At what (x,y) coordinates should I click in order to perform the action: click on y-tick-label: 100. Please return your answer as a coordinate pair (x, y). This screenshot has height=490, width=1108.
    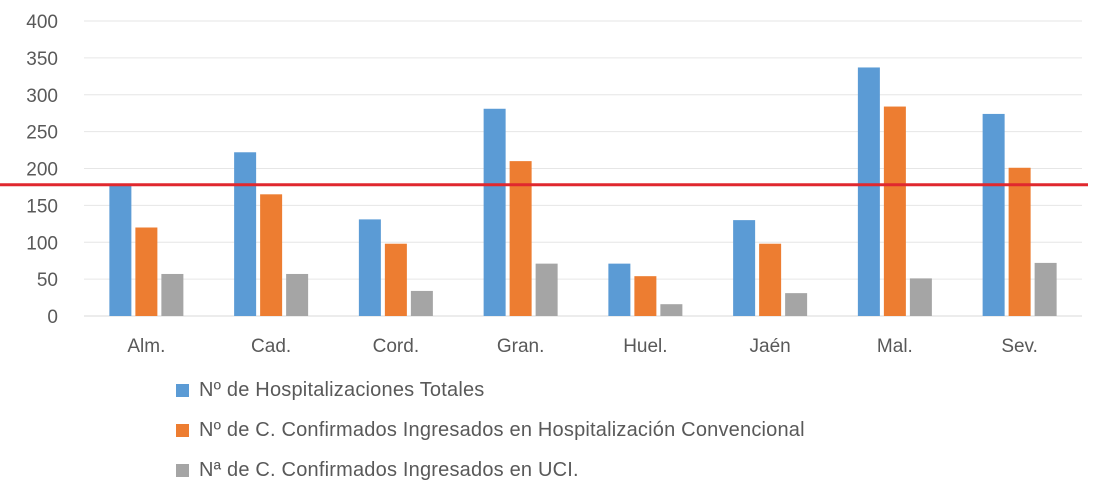
    Looking at the image, I should click on (42, 243).